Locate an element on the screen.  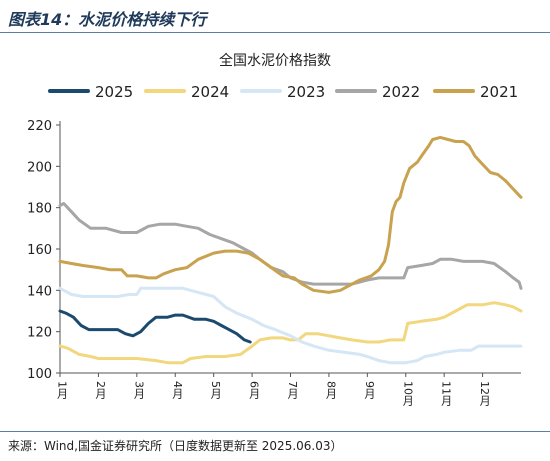
legend-label-2025: 2025 is located at coordinates (114, 92).